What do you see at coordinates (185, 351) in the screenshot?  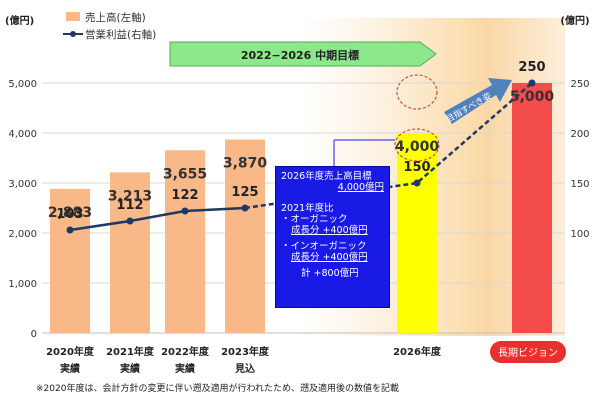 I see `x-tick-label: 2022年度` at bounding box center [185, 351].